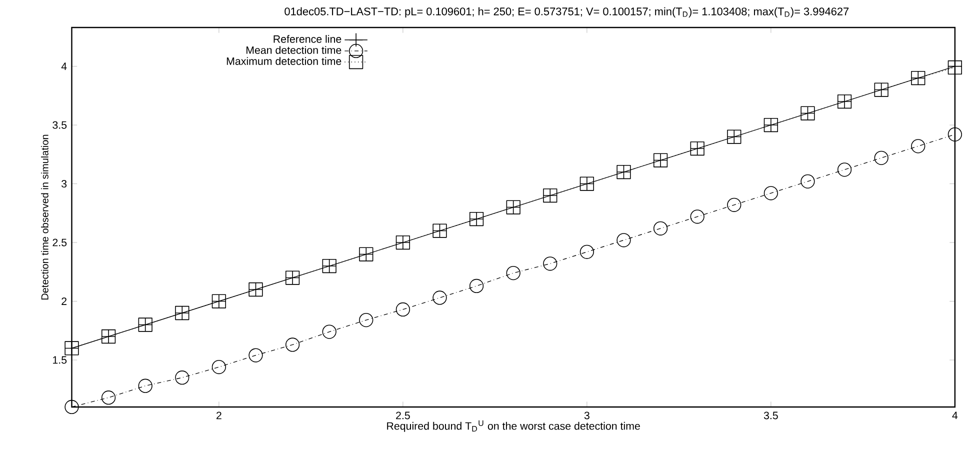 The image size is (968, 452). I want to click on x-tick-label: 2.5, so click(403, 416).